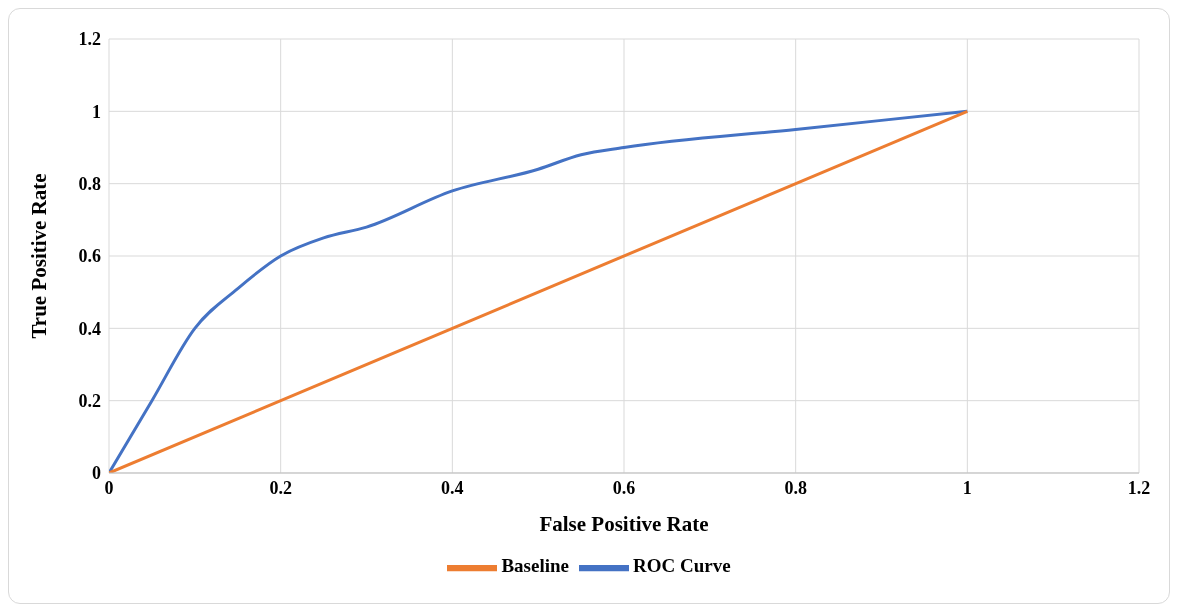 The height and width of the screenshot is (610, 1177). Describe the element at coordinates (89, 39) in the screenshot. I see `y-tick-label: 1.2` at that location.